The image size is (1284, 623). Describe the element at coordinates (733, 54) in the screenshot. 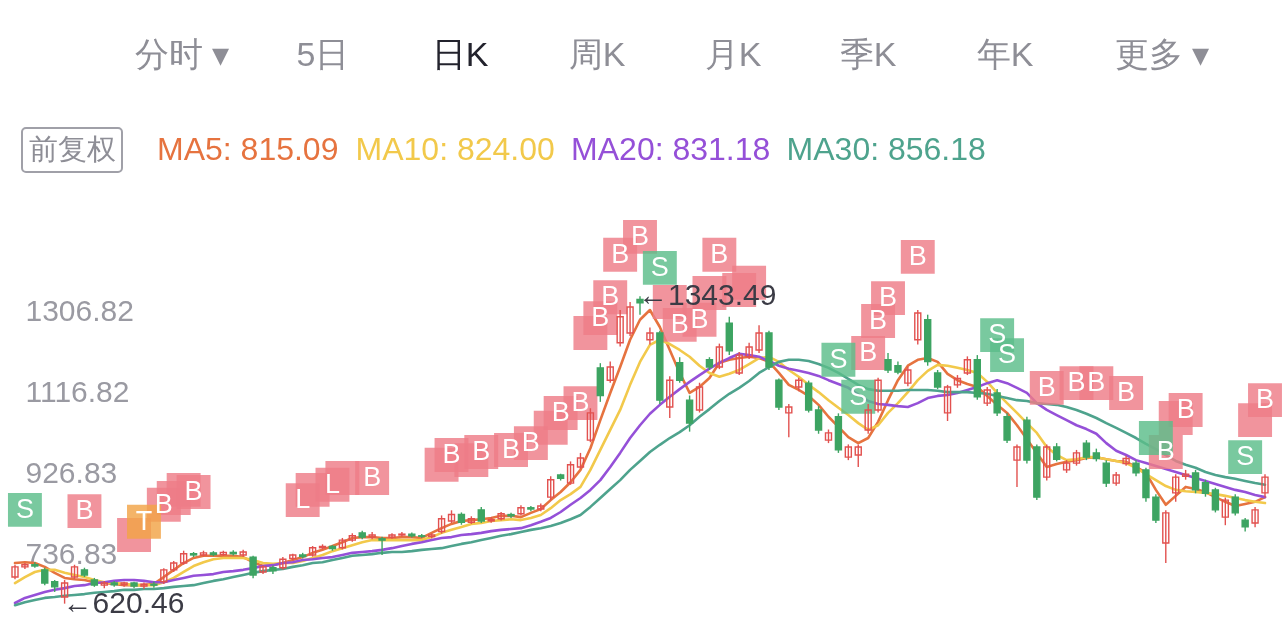

I see `annotation: 月K` at that location.